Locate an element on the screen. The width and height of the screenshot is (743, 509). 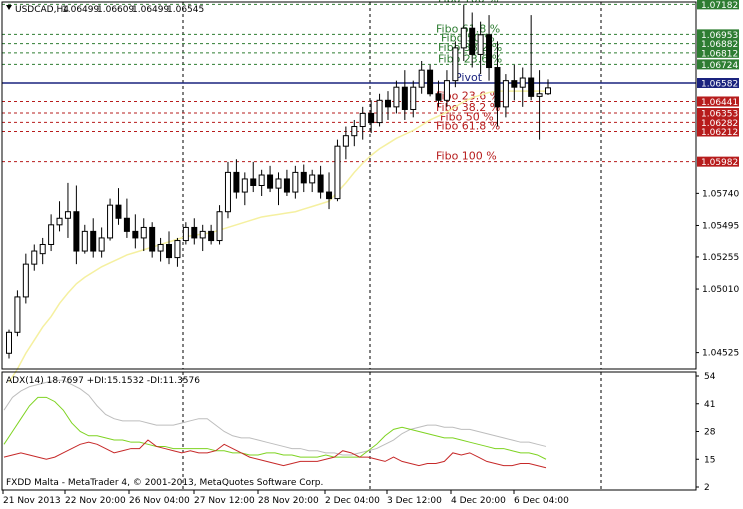
adx-header: ADX(14) 18.7697 +DI:15.1532 -DI:11.3576 is located at coordinates (103, 381).